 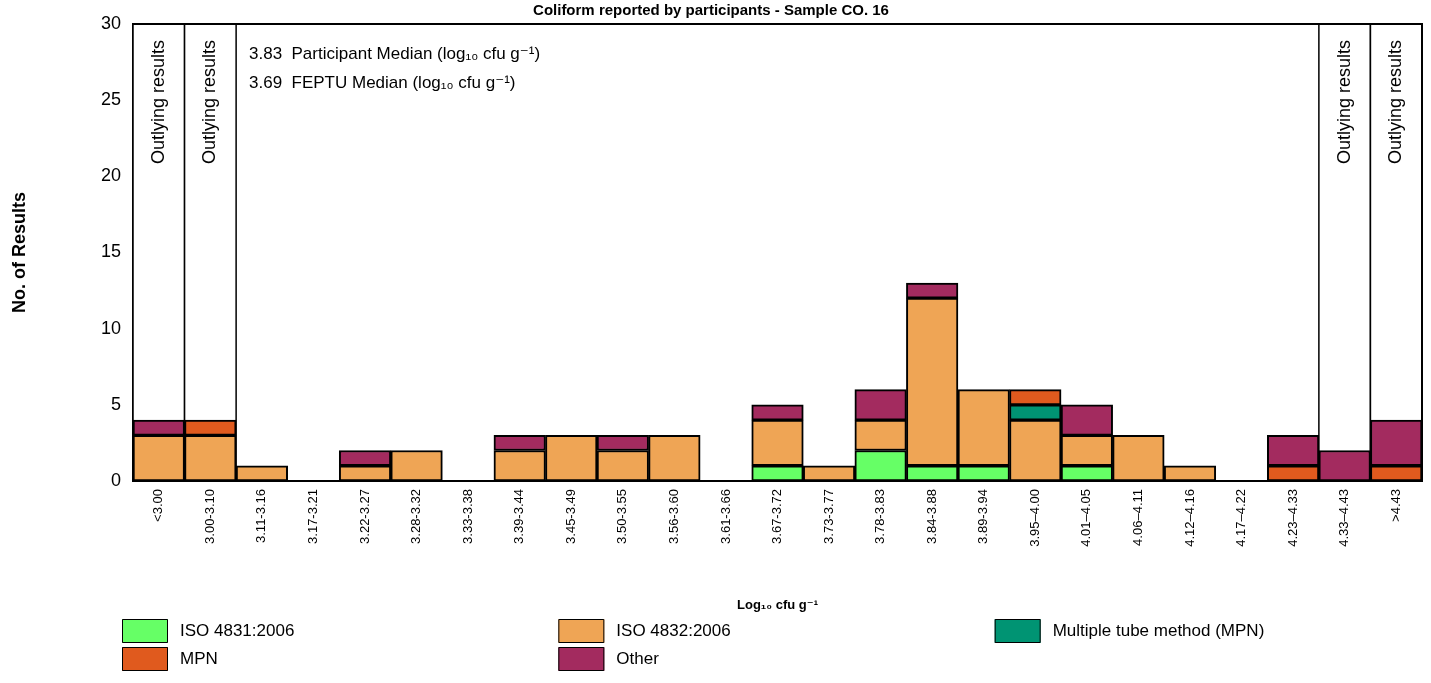 I want to click on x-tick-label: 4.01–4.05, so click(x=1086, y=518).